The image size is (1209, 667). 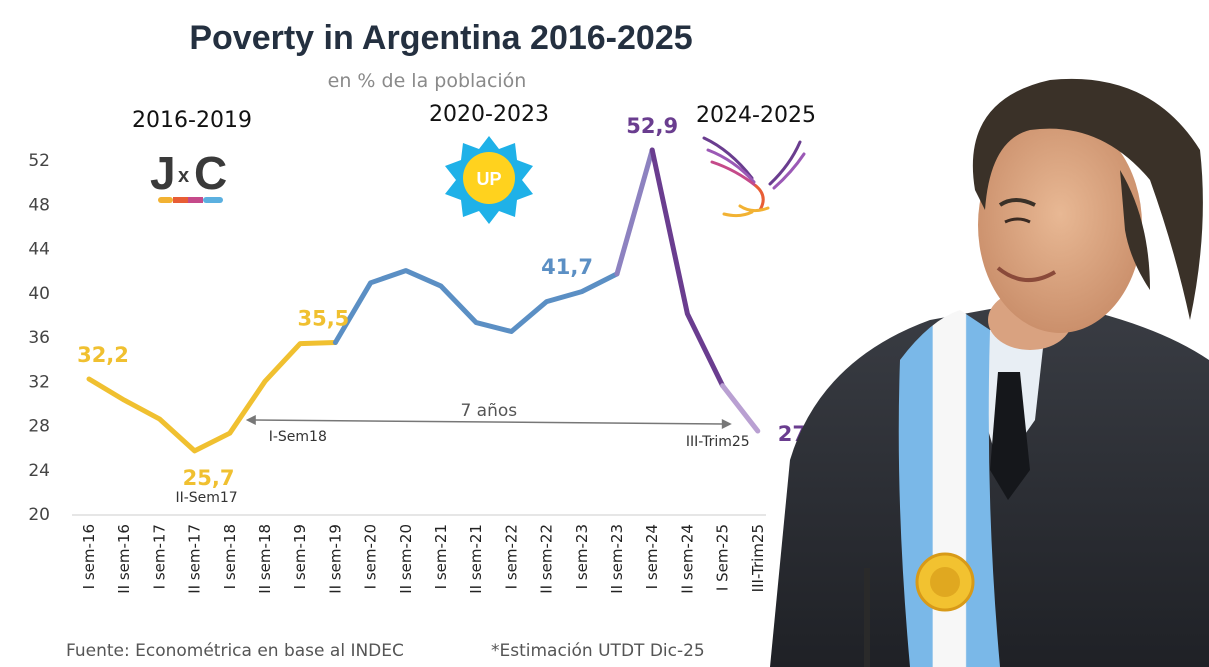 What do you see at coordinates (634, 212) in the screenshot?
I see `series-transition-segment` at bounding box center [634, 212].